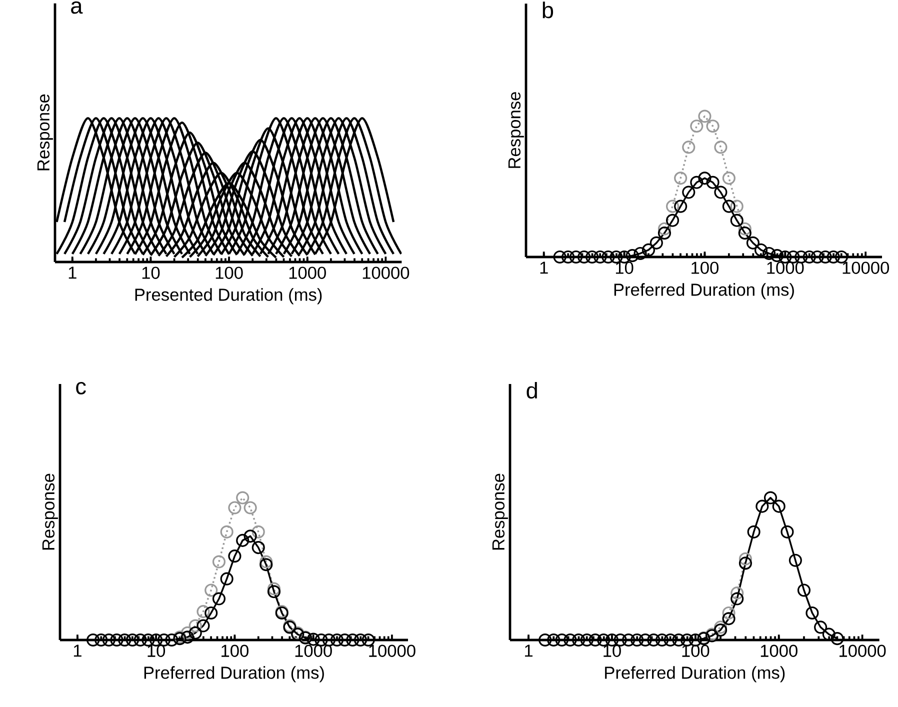  Describe the element at coordinates (228, 296) in the screenshot. I see `x-axis-title: Presented Duration (ms)` at that location.